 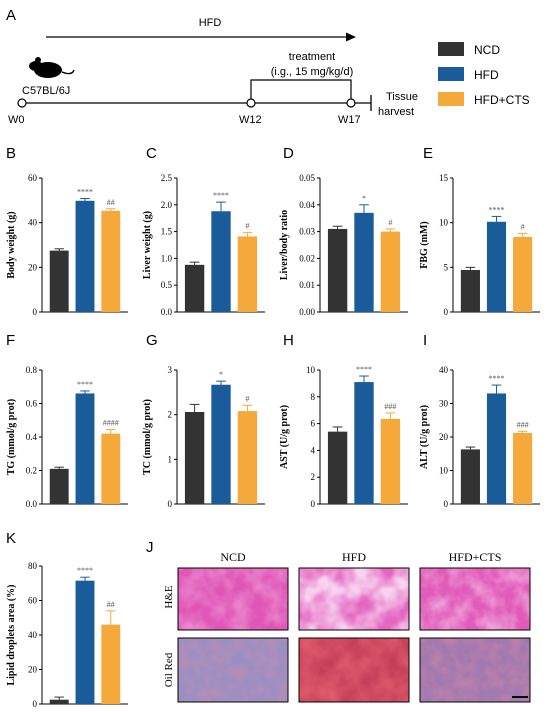 What do you see at coordinates (11, 634) in the screenshot?
I see `y-axis-label-k: Lipid droplets area (%)` at bounding box center [11, 634].